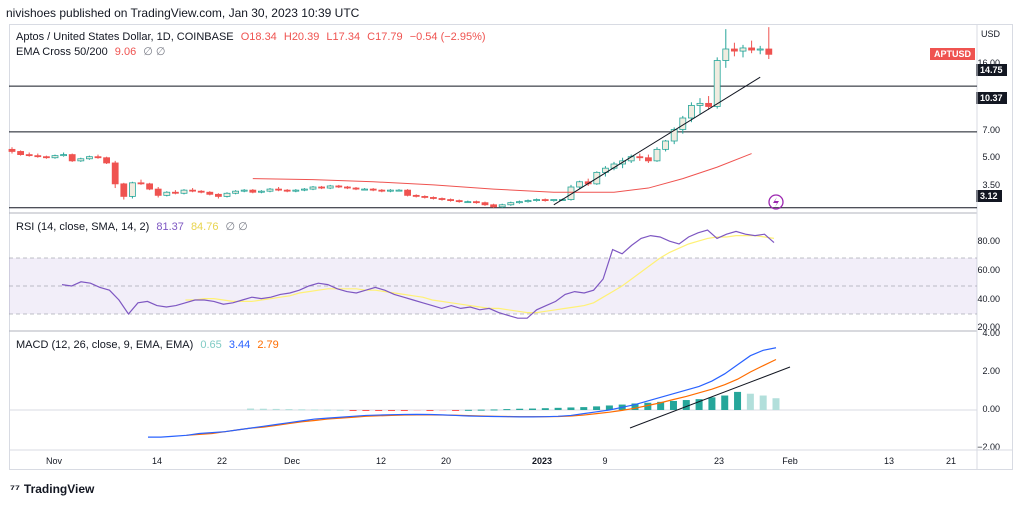 This screenshot has width=1024, height=505. Describe the element at coordinates (157, 461) in the screenshot. I see `x-tick: 14` at that location.